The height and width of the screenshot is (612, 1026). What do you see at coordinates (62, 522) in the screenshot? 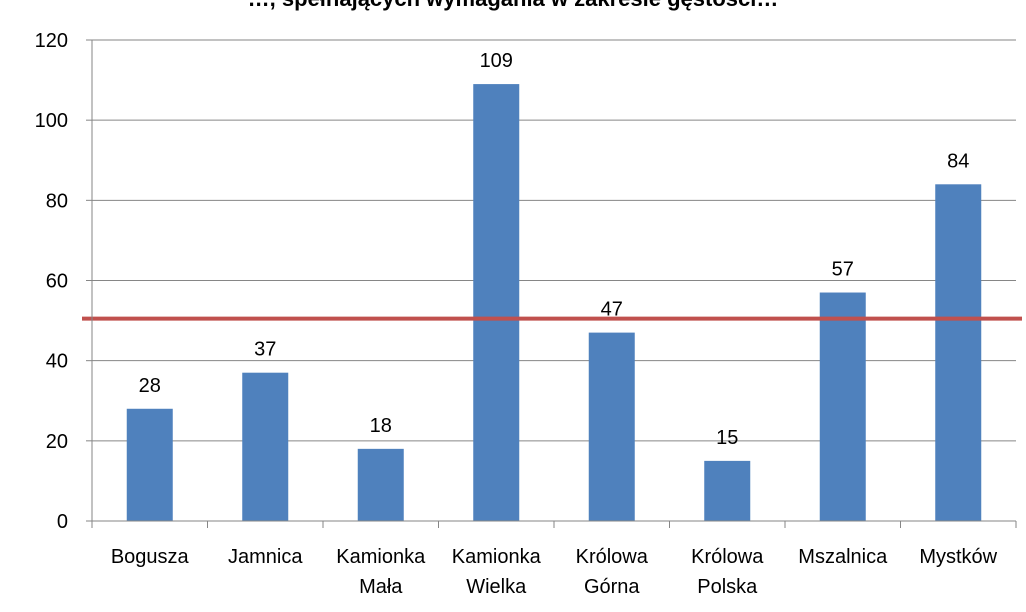
I see `y-tick-label: 0` at bounding box center [62, 522].